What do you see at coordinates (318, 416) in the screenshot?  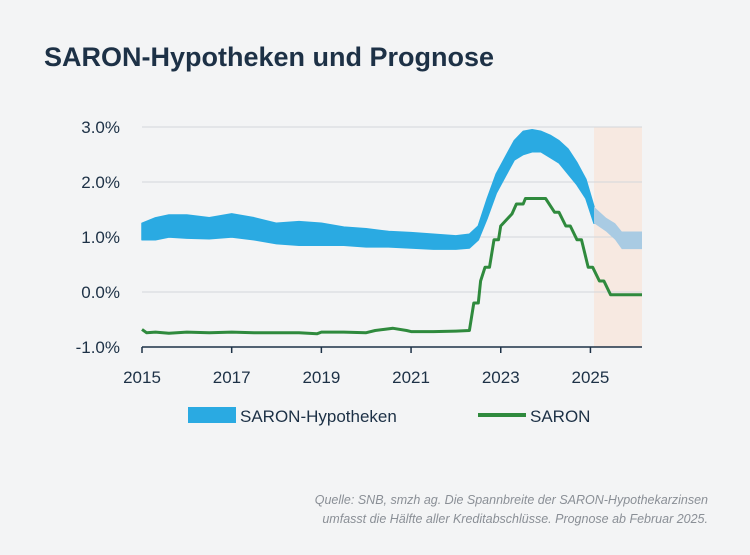 I see `legend-label-saron-hypotheken: SARON-Hypotheken` at bounding box center [318, 416].